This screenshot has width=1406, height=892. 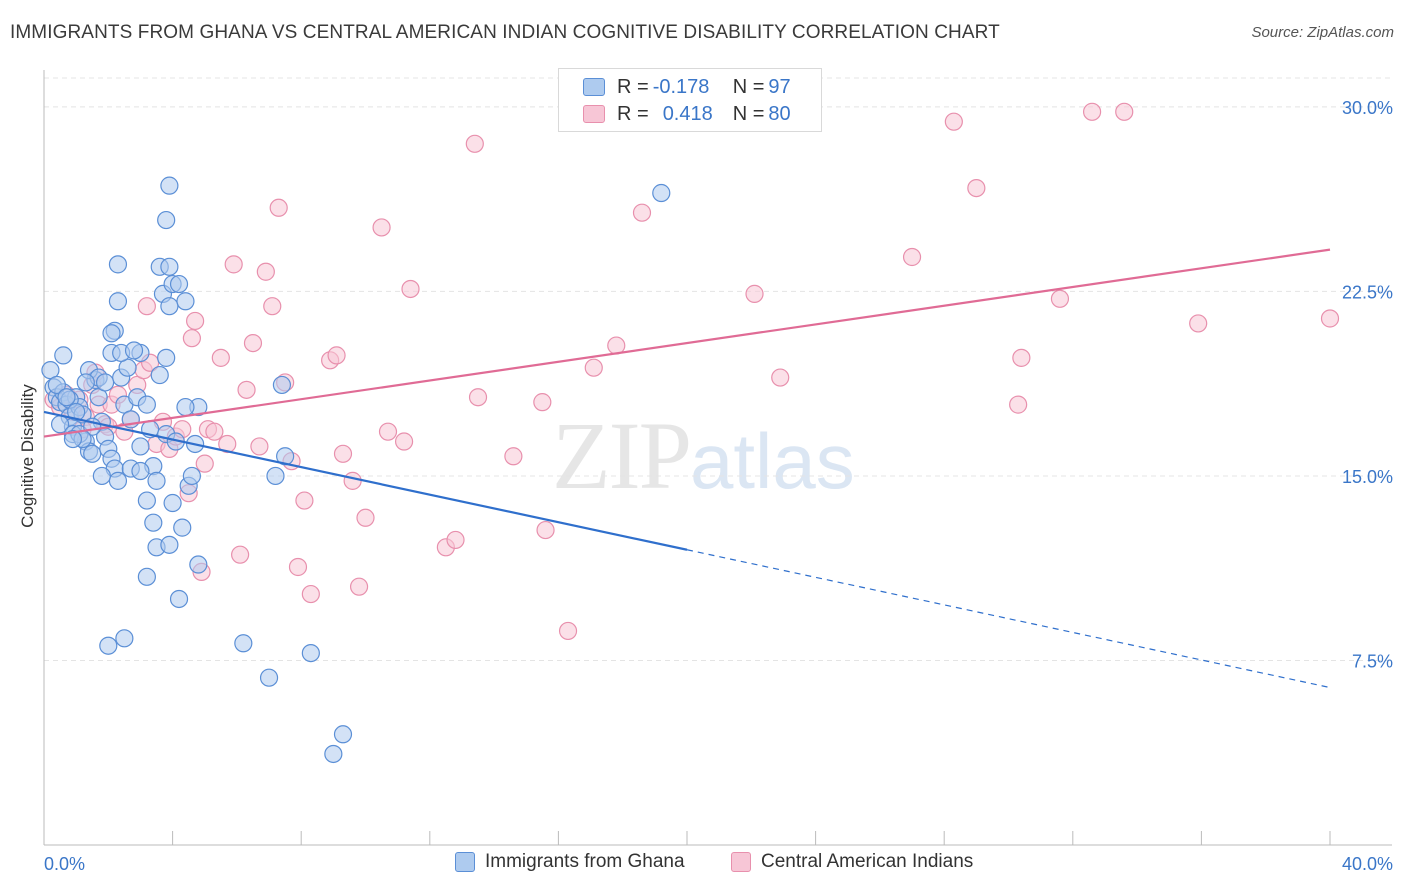 I want to click on legend-r-value: -0.178, so click(x=681, y=86).